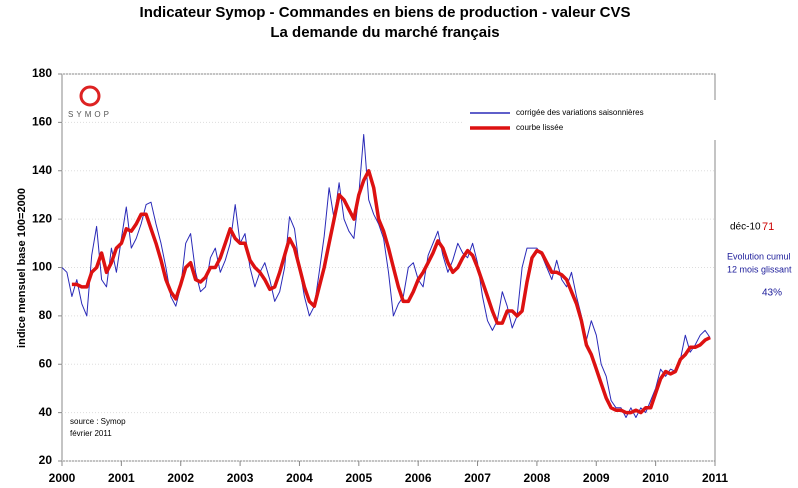 The height and width of the screenshot is (488, 798). I want to click on x-tick-label: 2001, so click(121, 478).